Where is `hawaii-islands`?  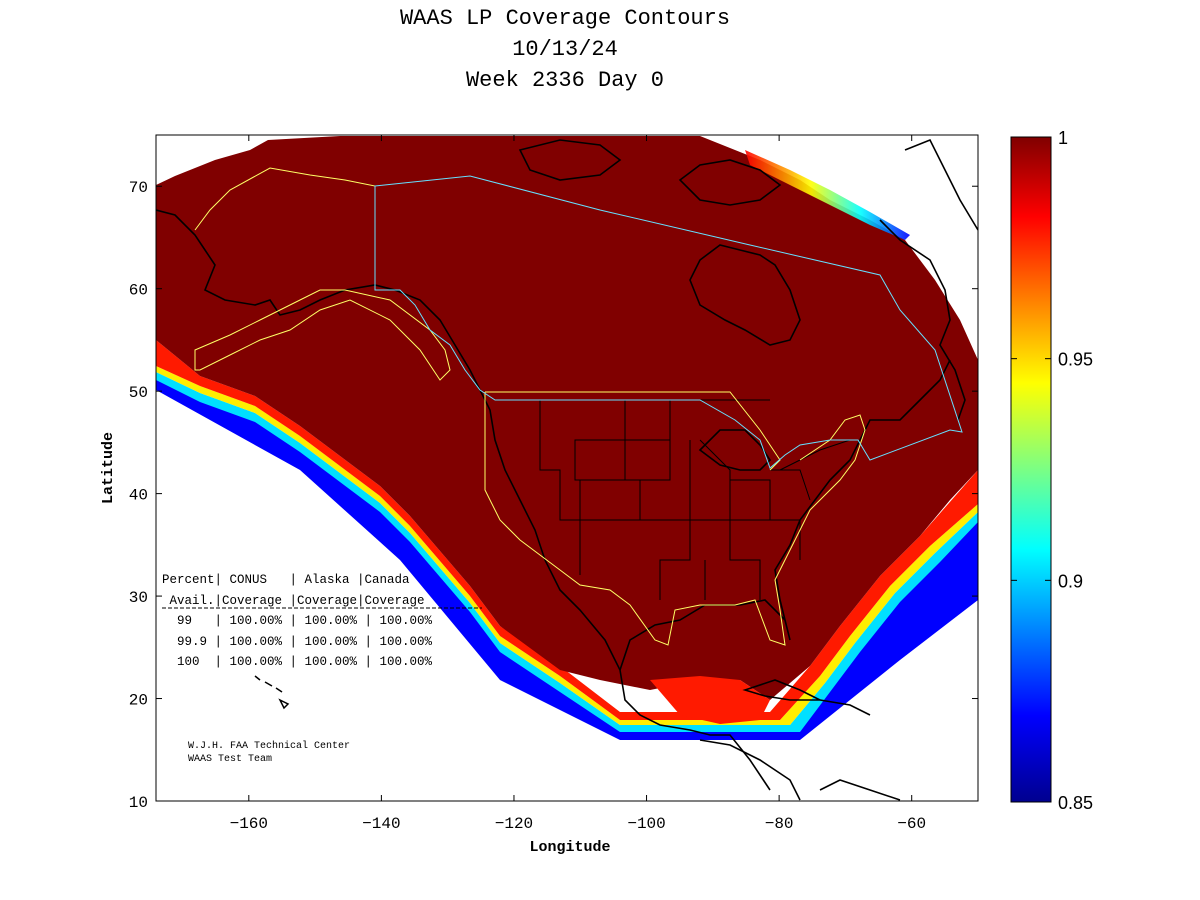 hawaii-islands is located at coordinates (272, 692).